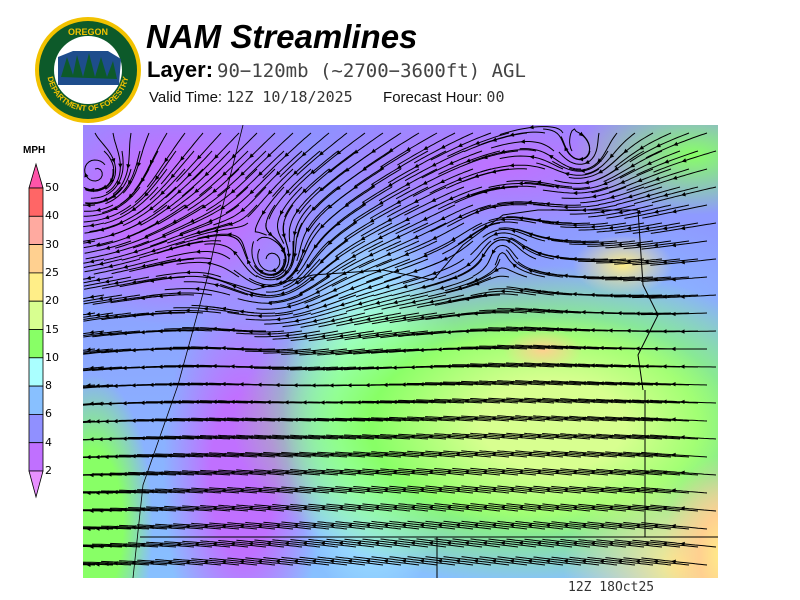 The height and width of the screenshot is (600, 800). I want to click on colorbar-tick-label: 15, so click(52, 329).